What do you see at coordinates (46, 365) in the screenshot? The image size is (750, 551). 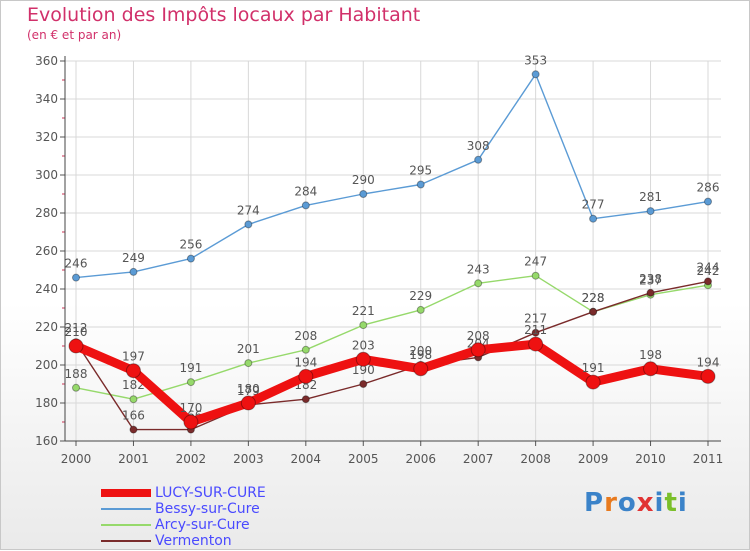 I see `y-tick-label: 200` at bounding box center [46, 365].